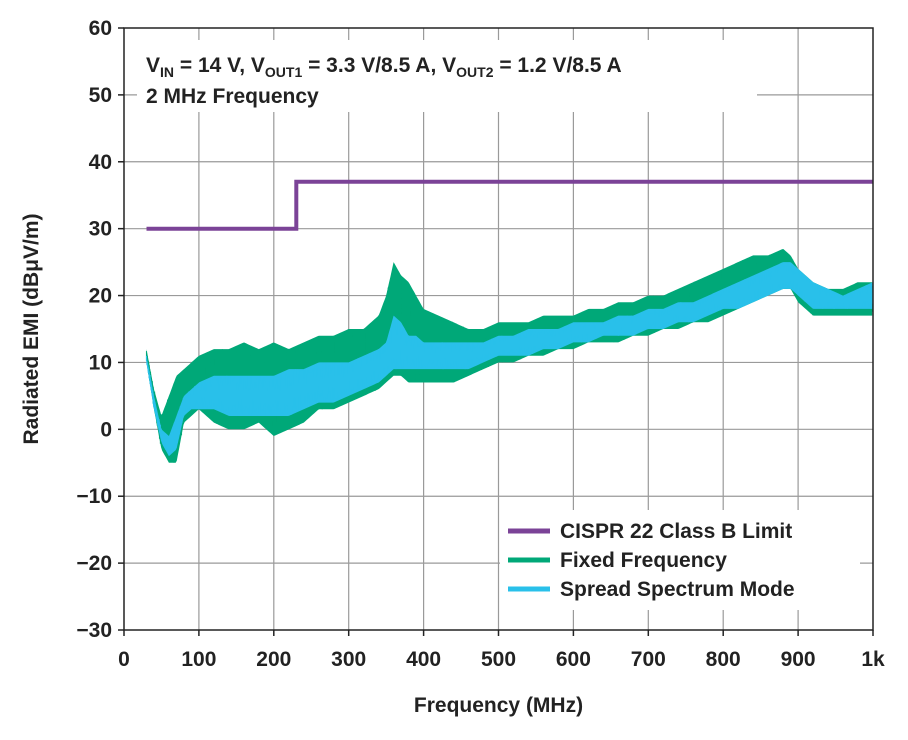 The height and width of the screenshot is (740, 908). I want to click on x-tick-label: 700, so click(648, 659).